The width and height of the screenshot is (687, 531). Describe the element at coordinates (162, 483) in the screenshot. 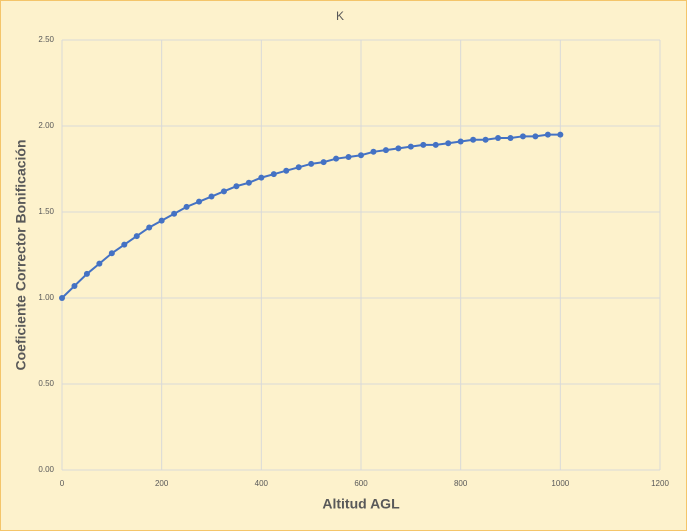

I see `x-tick-label: 200` at that location.